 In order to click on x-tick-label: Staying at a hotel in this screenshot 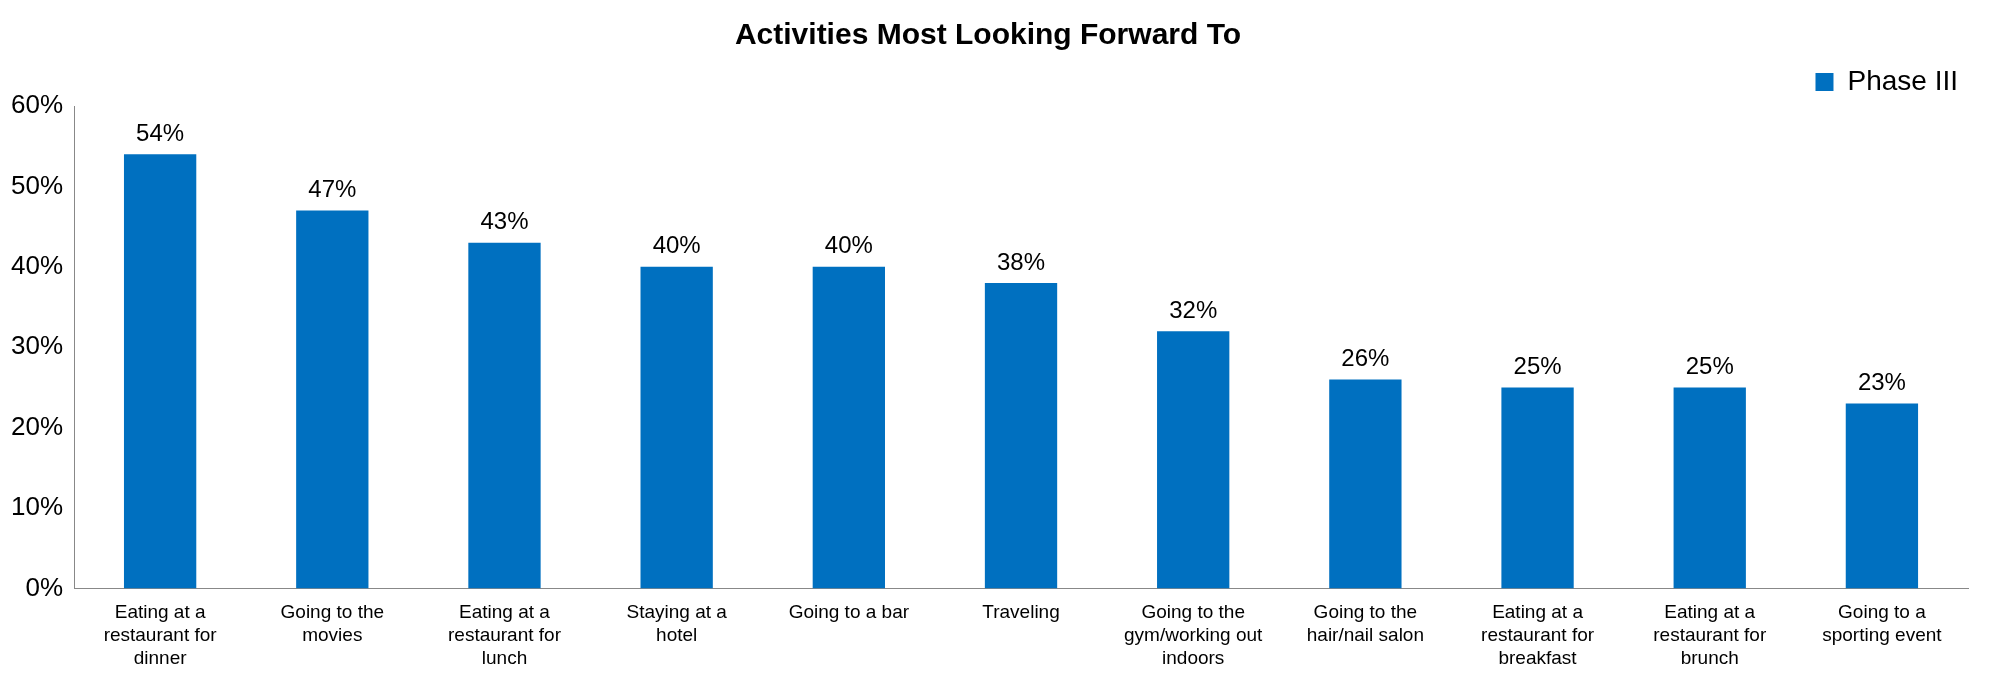, I will do `click(677, 623)`.